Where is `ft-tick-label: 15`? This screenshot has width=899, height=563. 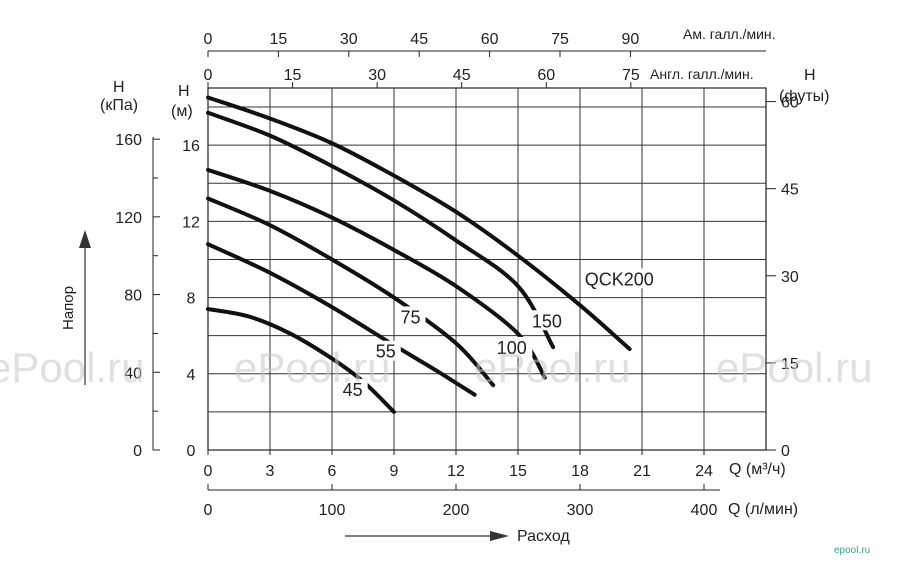 ft-tick-label: 15 is located at coordinates (790, 364).